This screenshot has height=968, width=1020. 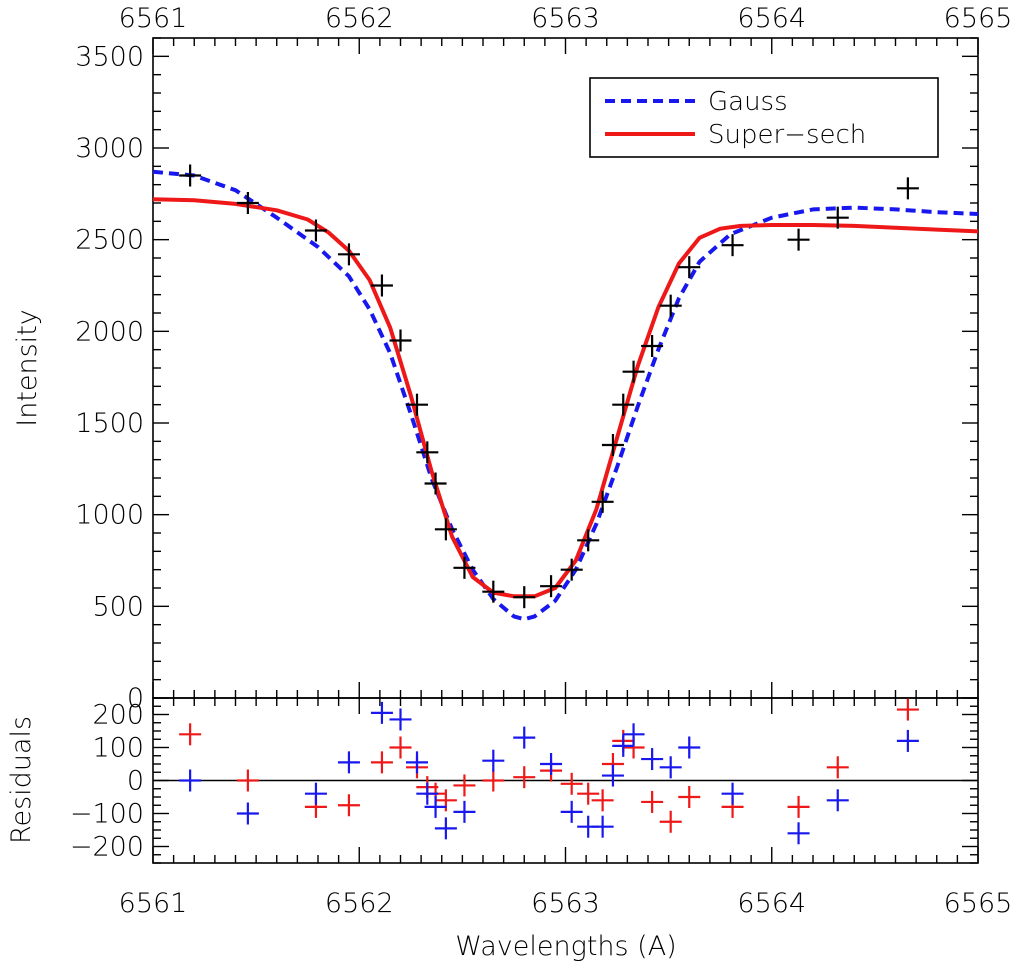 I want to click on y-tick-label: 1500, so click(x=109, y=423).